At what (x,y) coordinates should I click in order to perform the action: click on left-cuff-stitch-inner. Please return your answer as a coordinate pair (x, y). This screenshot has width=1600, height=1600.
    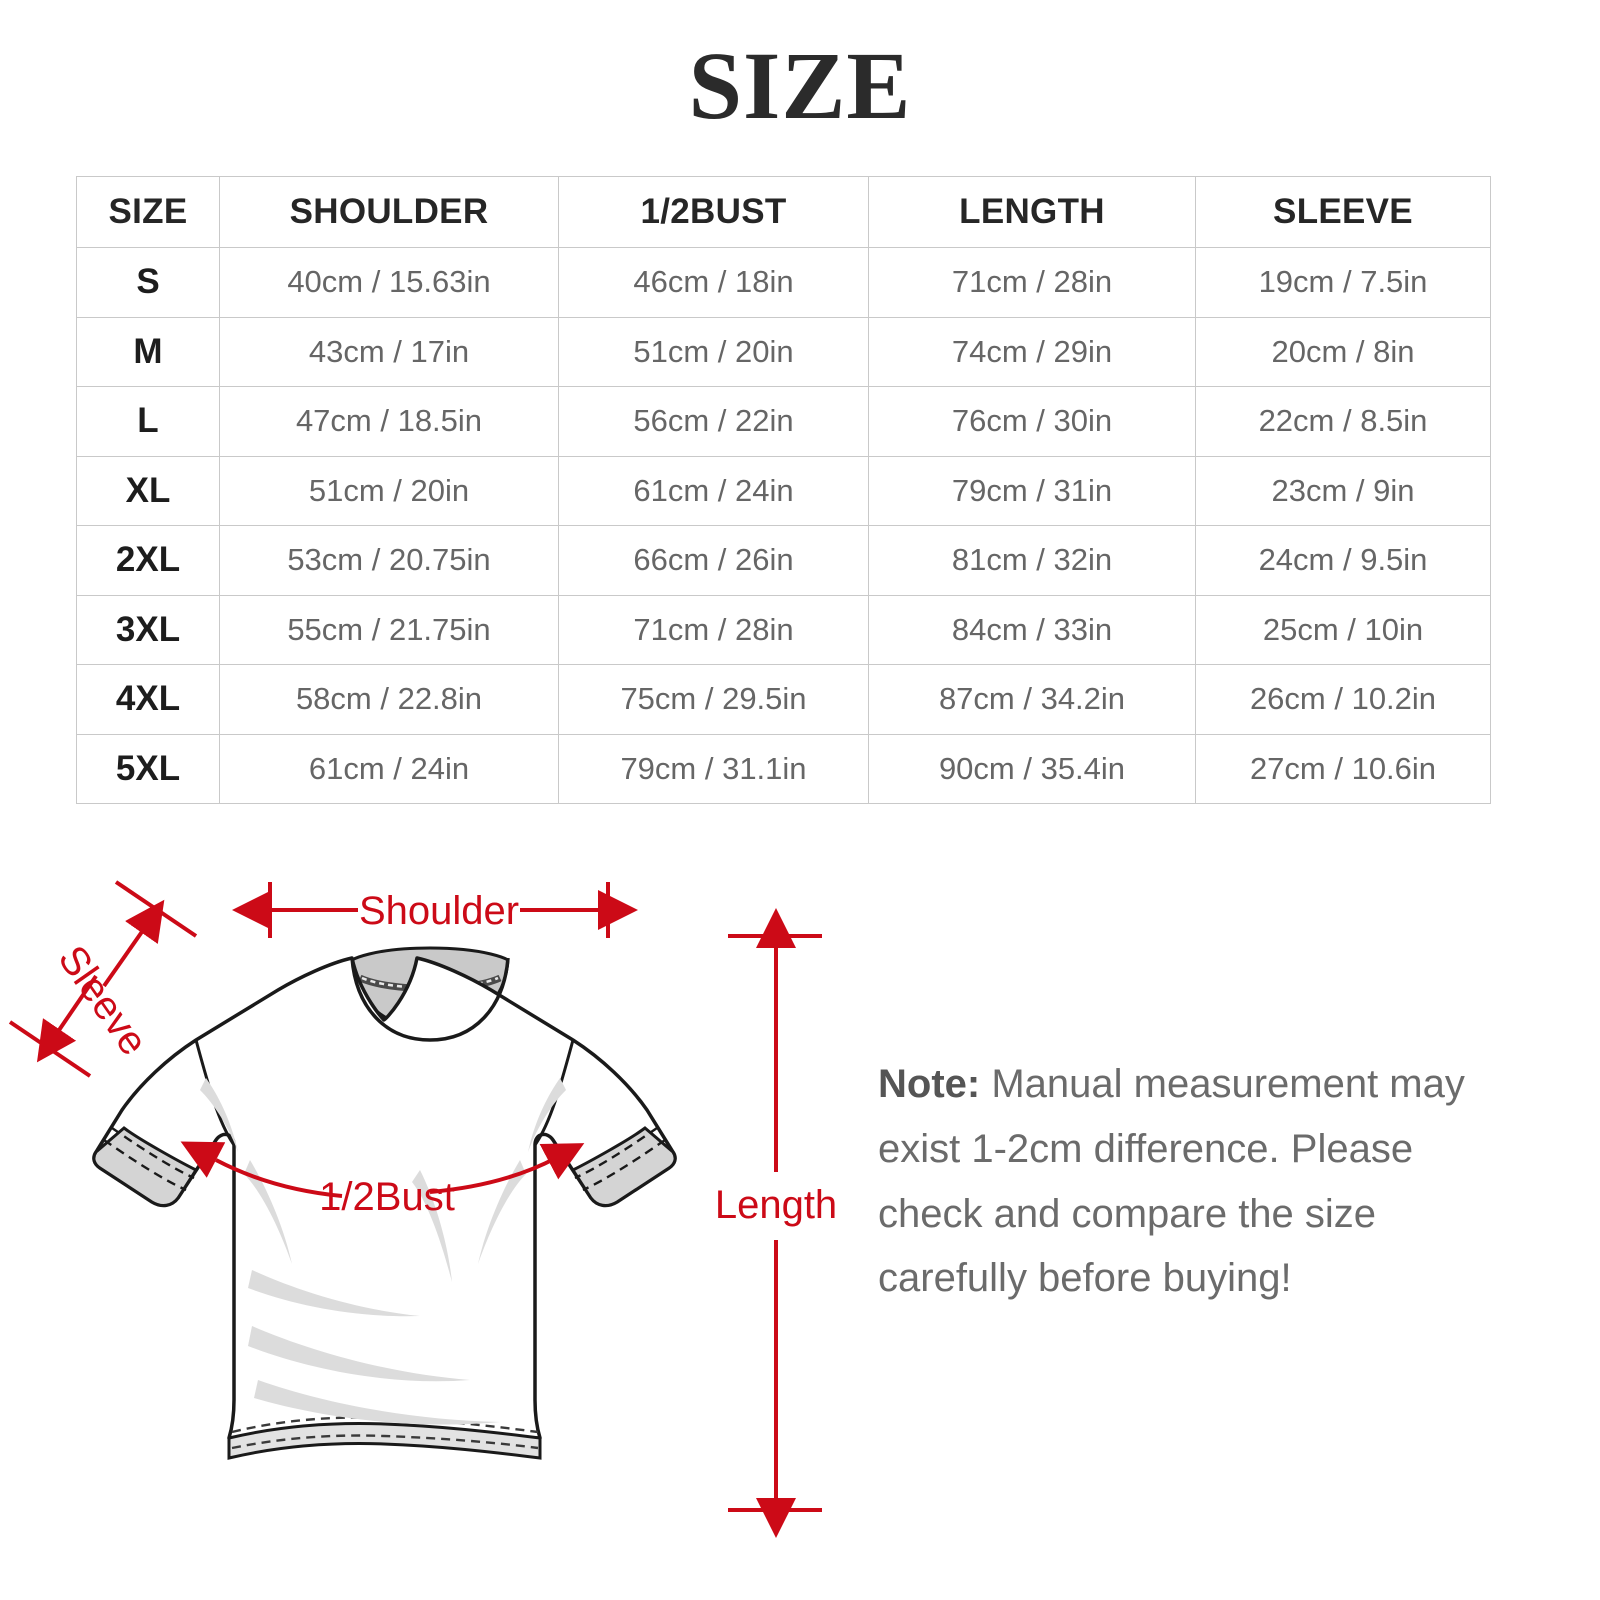
    Looking at the image, I should click on (153, 1153).